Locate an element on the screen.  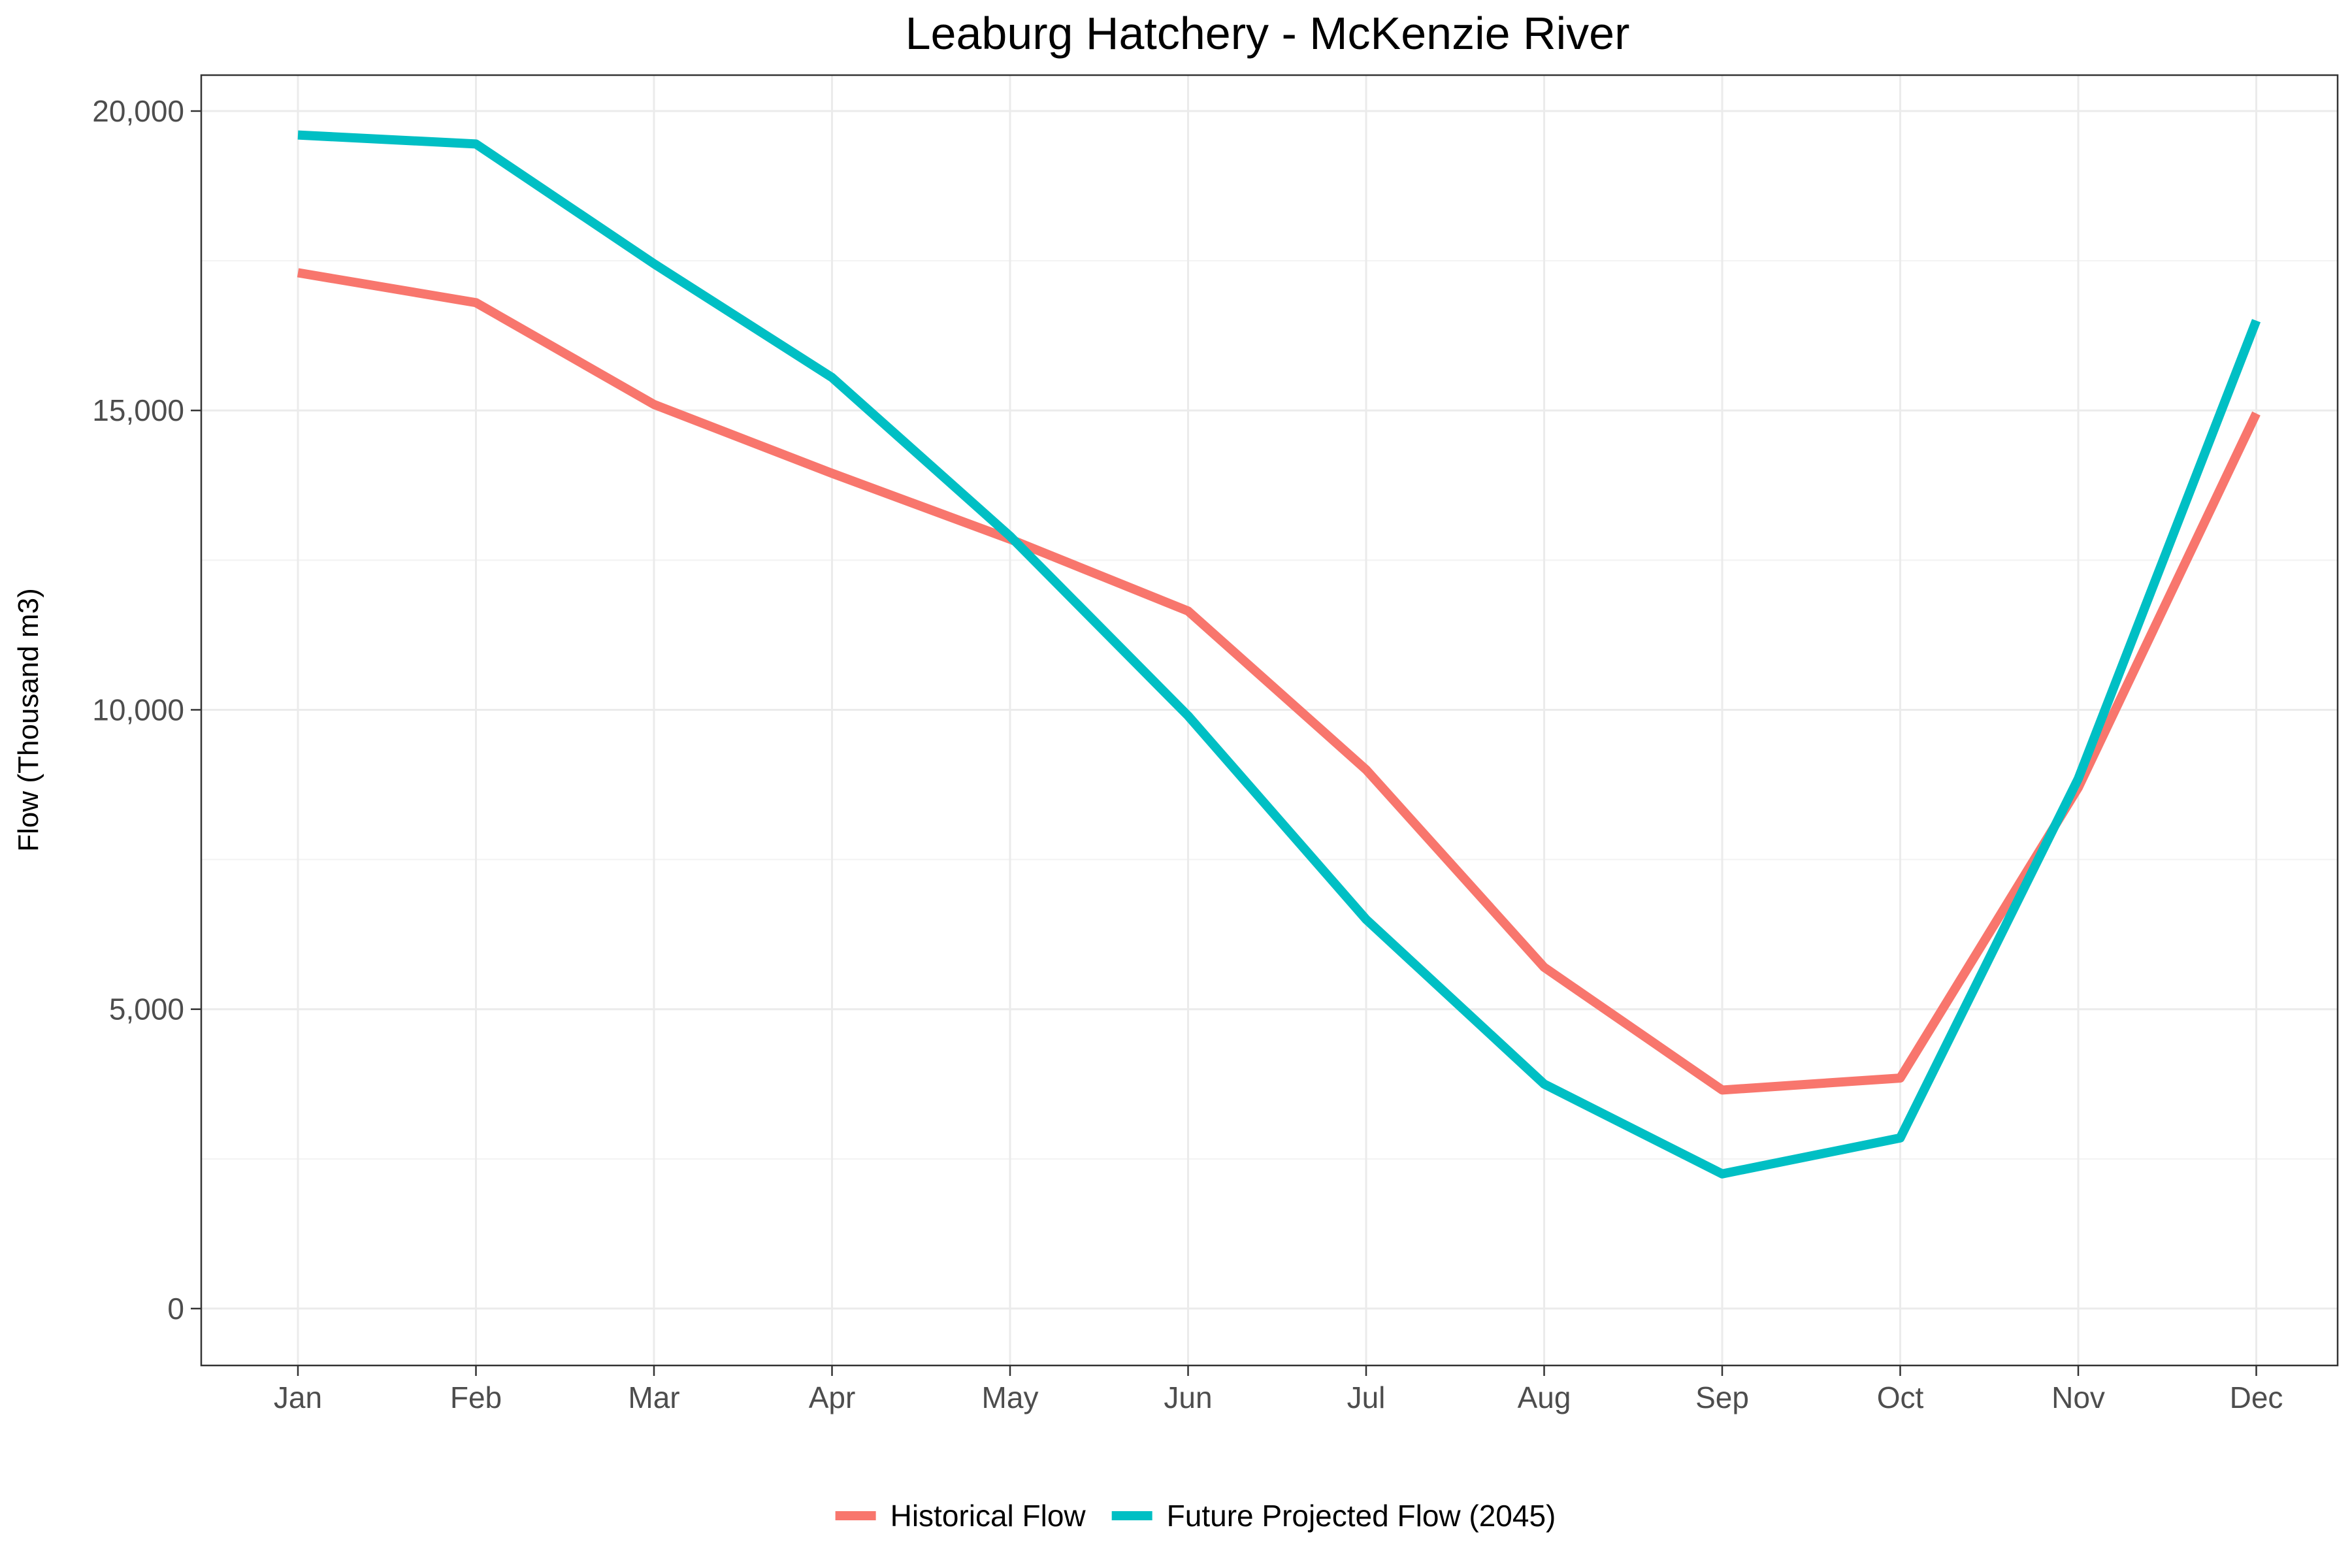
x-tick-label: Jan is located at coordinates (298, 1397).